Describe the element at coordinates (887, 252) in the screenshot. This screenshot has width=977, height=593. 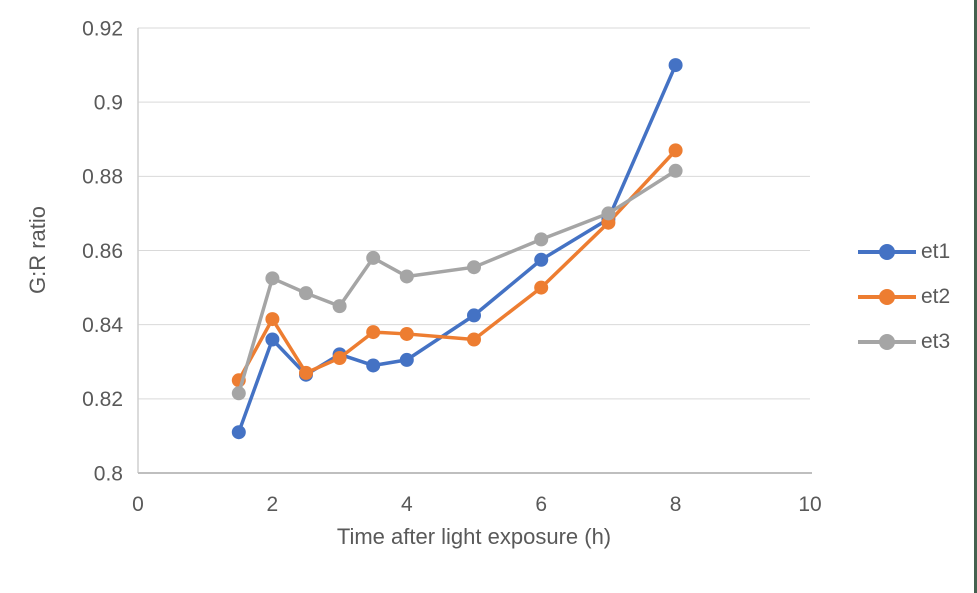
I see `legend-marker-et1-icon` at that location.